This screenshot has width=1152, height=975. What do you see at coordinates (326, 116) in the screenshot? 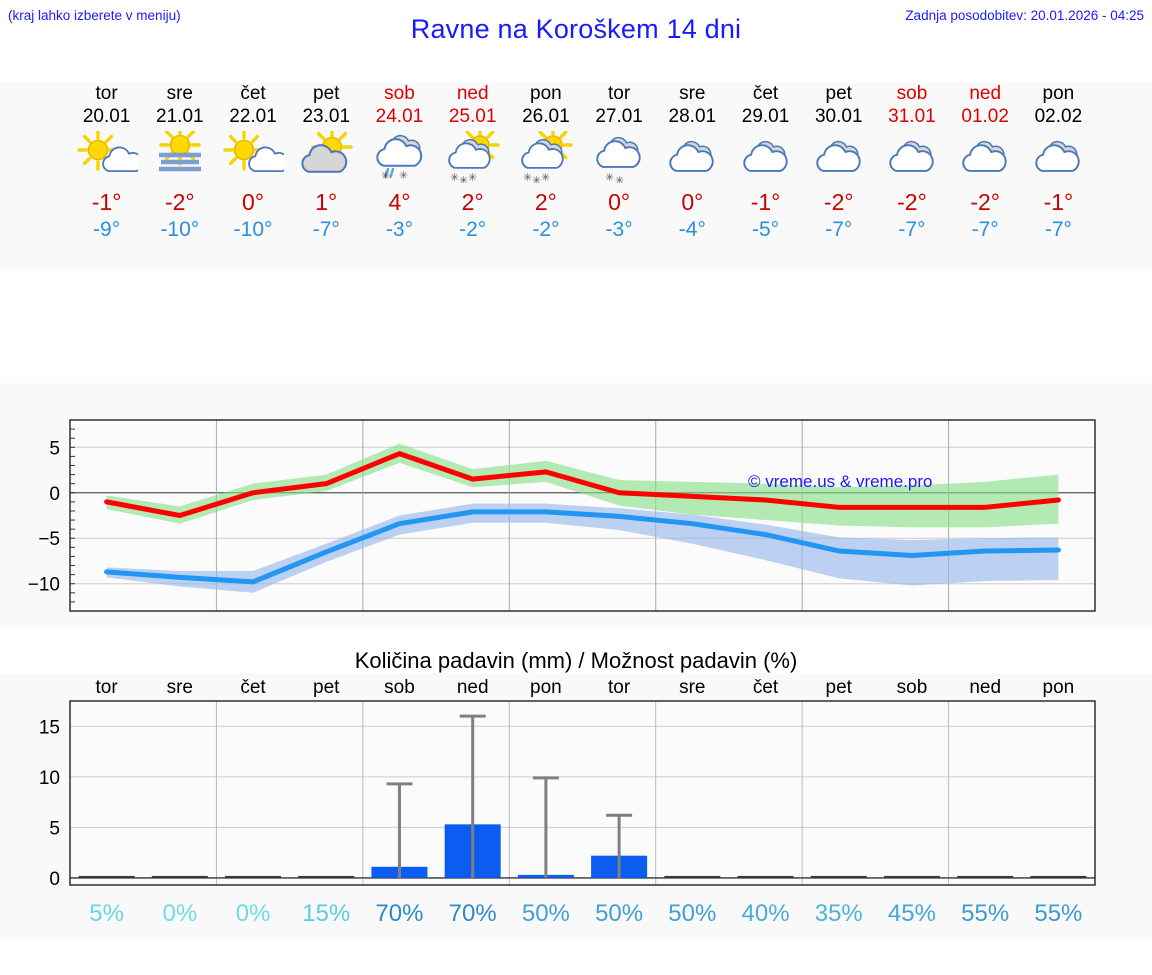
I see `day-date: 23.01` at bounding box center [326, 116].